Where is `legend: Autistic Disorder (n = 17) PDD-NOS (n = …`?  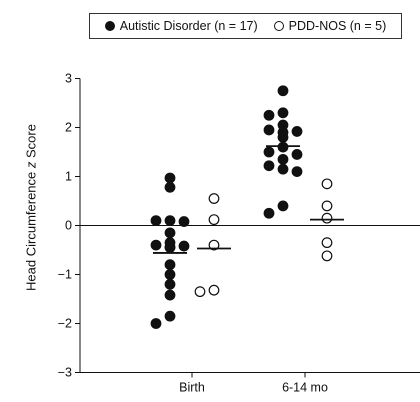
legend: Autistic Disorder (n = 17) PDD-NOS (n = … is located at coordinates (245, 26).